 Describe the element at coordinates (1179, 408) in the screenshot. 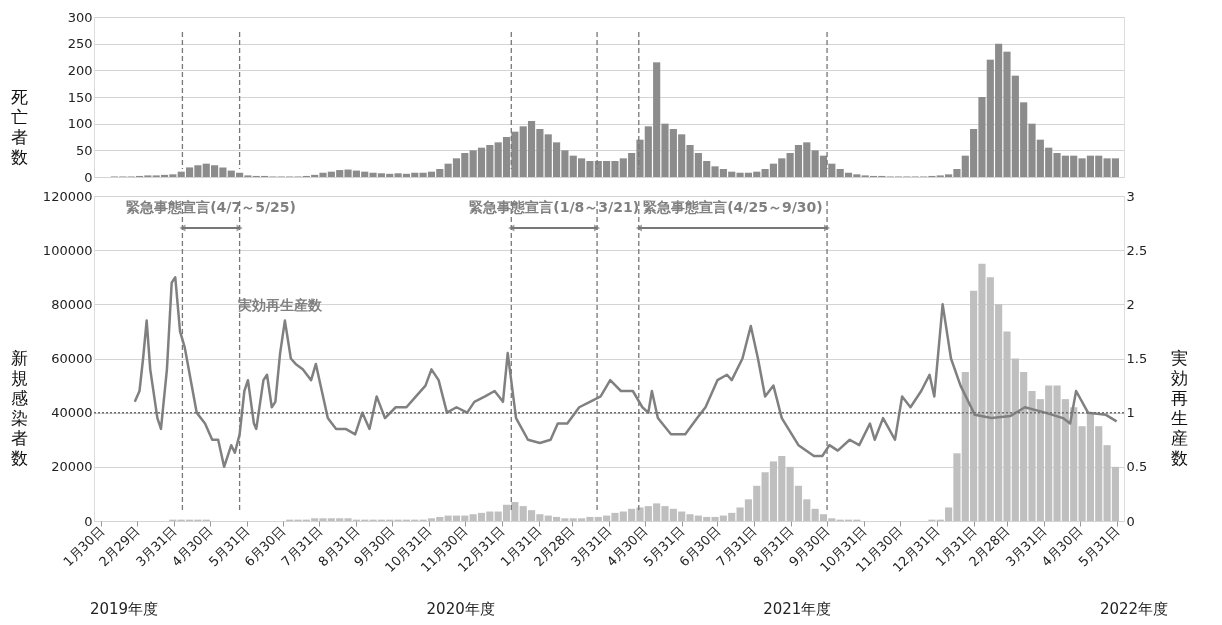

I see `y2-axis-title: 実効再生産数` at that location.